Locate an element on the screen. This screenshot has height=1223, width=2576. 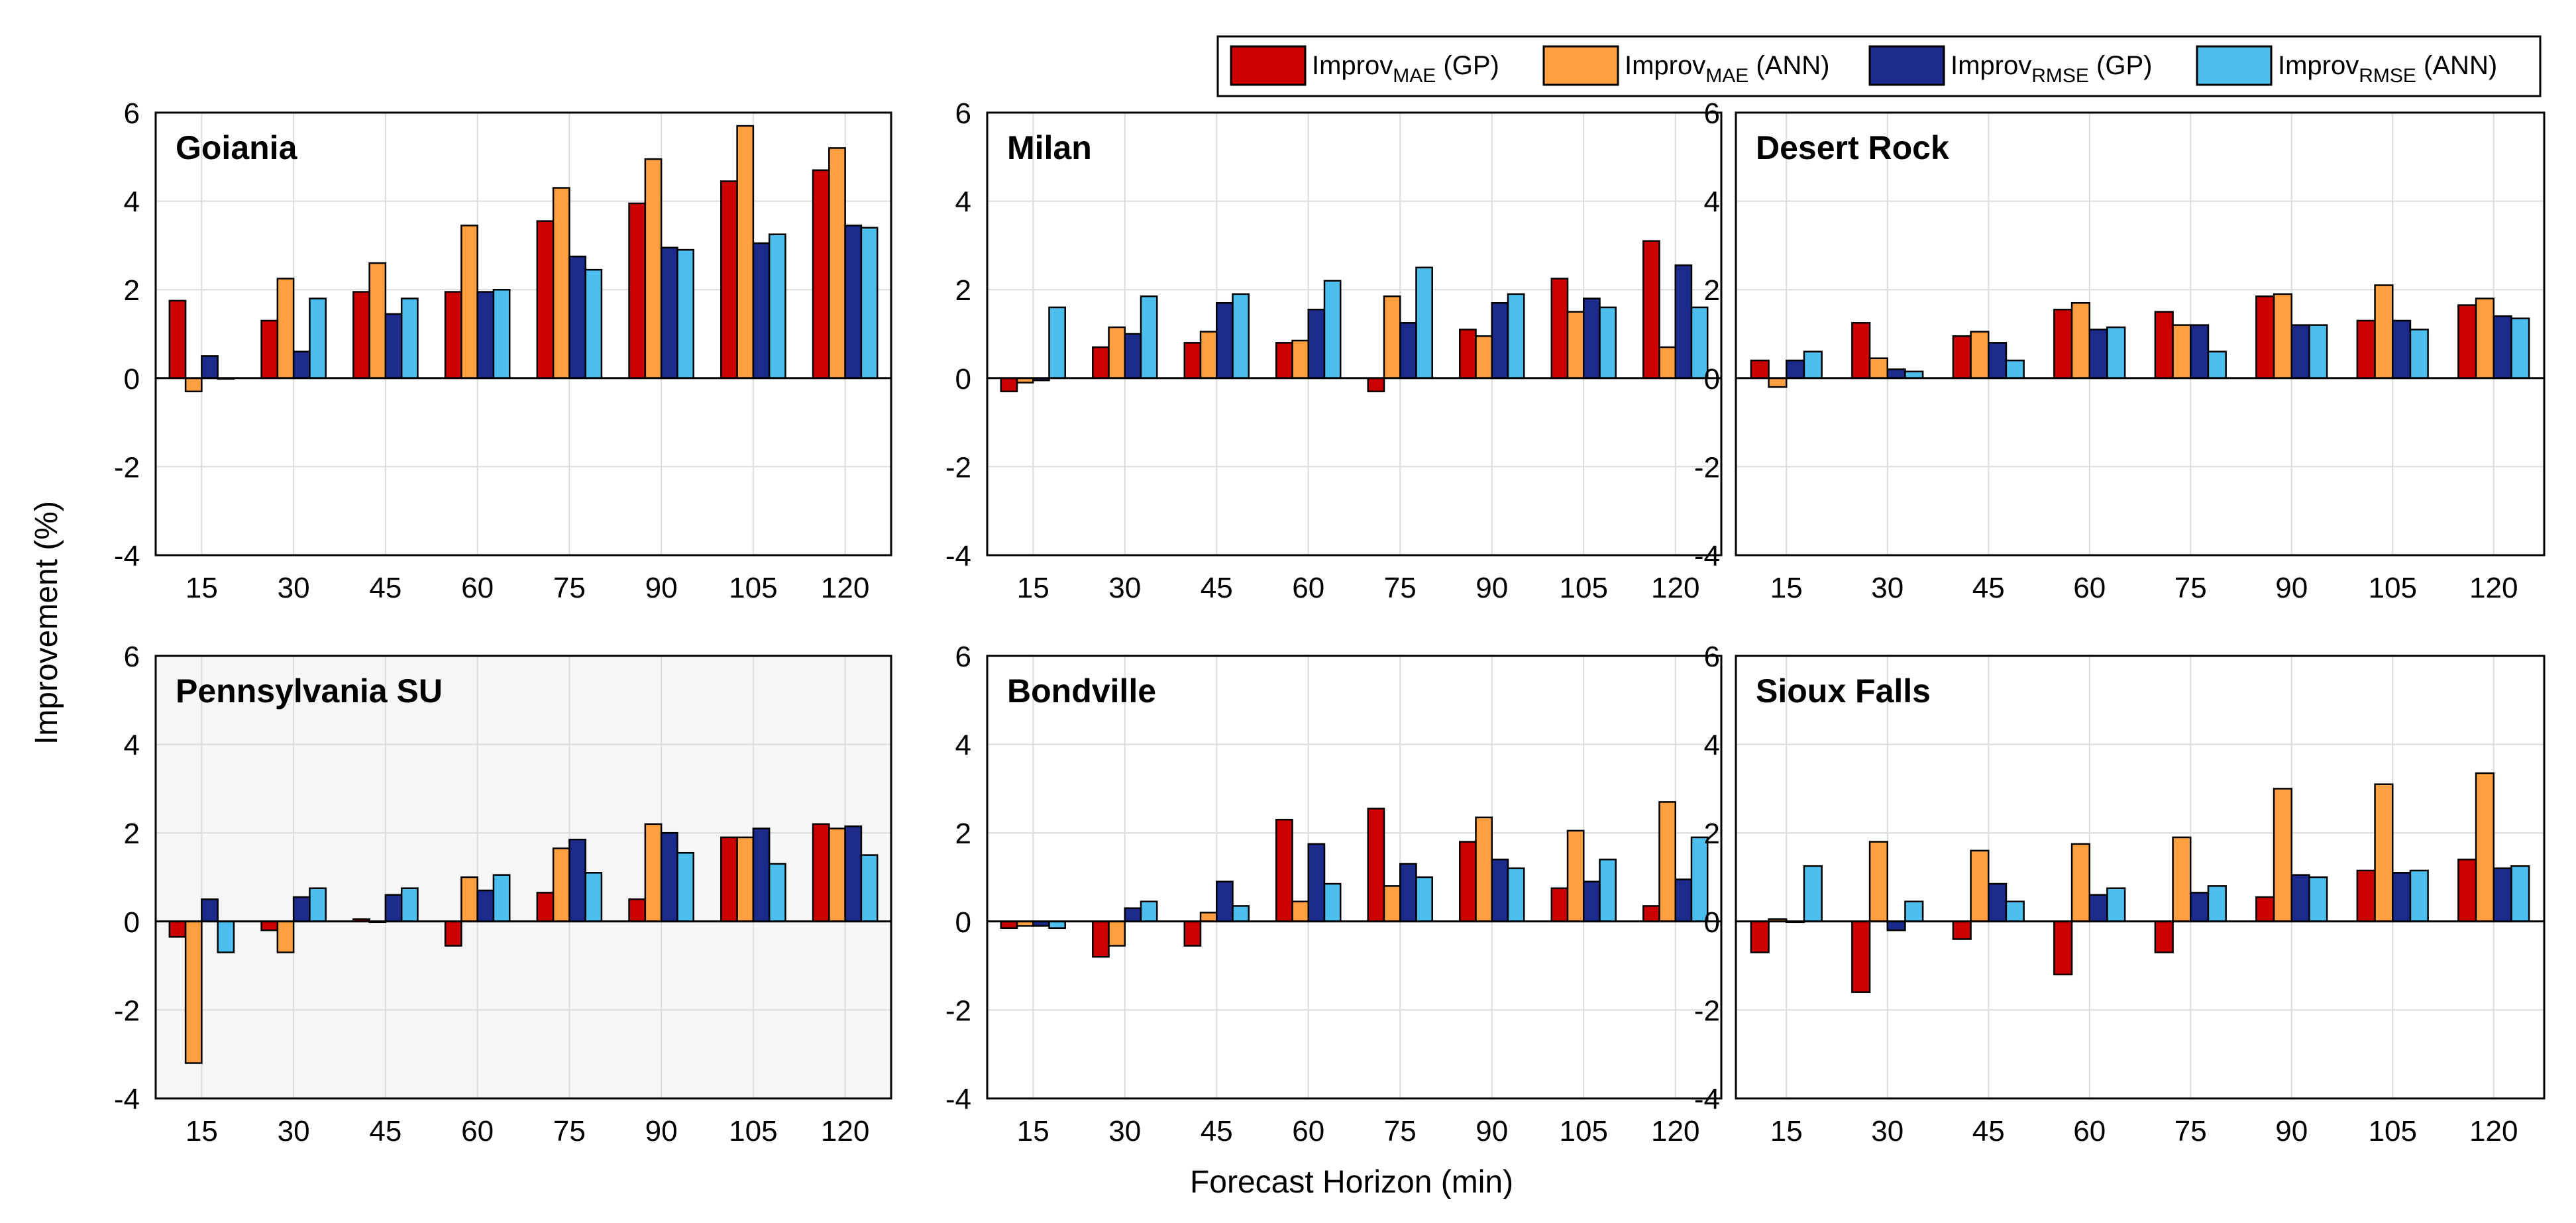
panel-sioux-falls: -4 -2 0 2 4 6 15 30 45 60 75 90 105 120 Sioux Falls is located at coordinates (2120, 894).